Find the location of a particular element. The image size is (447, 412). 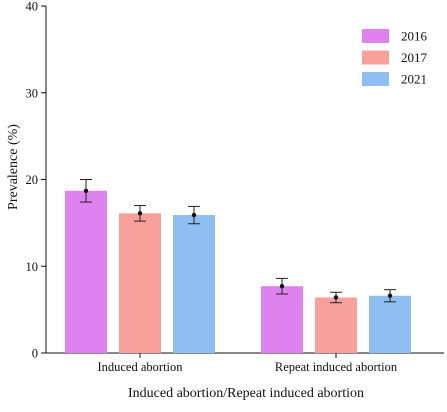

legend-swatch-2017 is located at coordinates (375, 57).